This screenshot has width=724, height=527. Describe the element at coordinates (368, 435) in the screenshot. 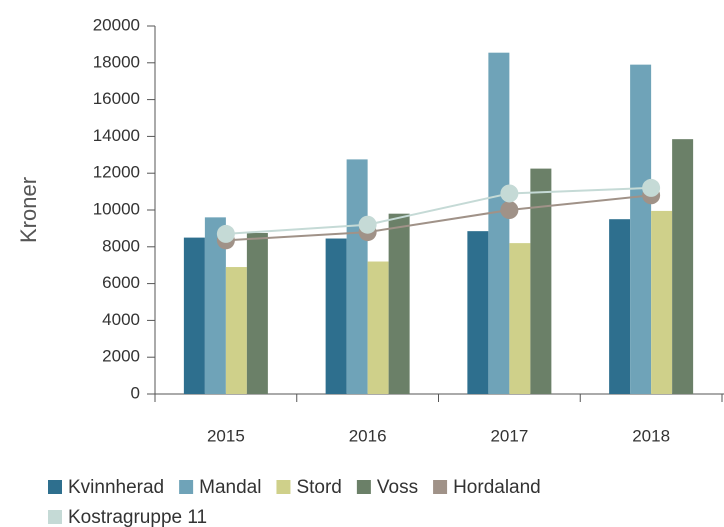

I see `x-tick-label: 2016` at that location.